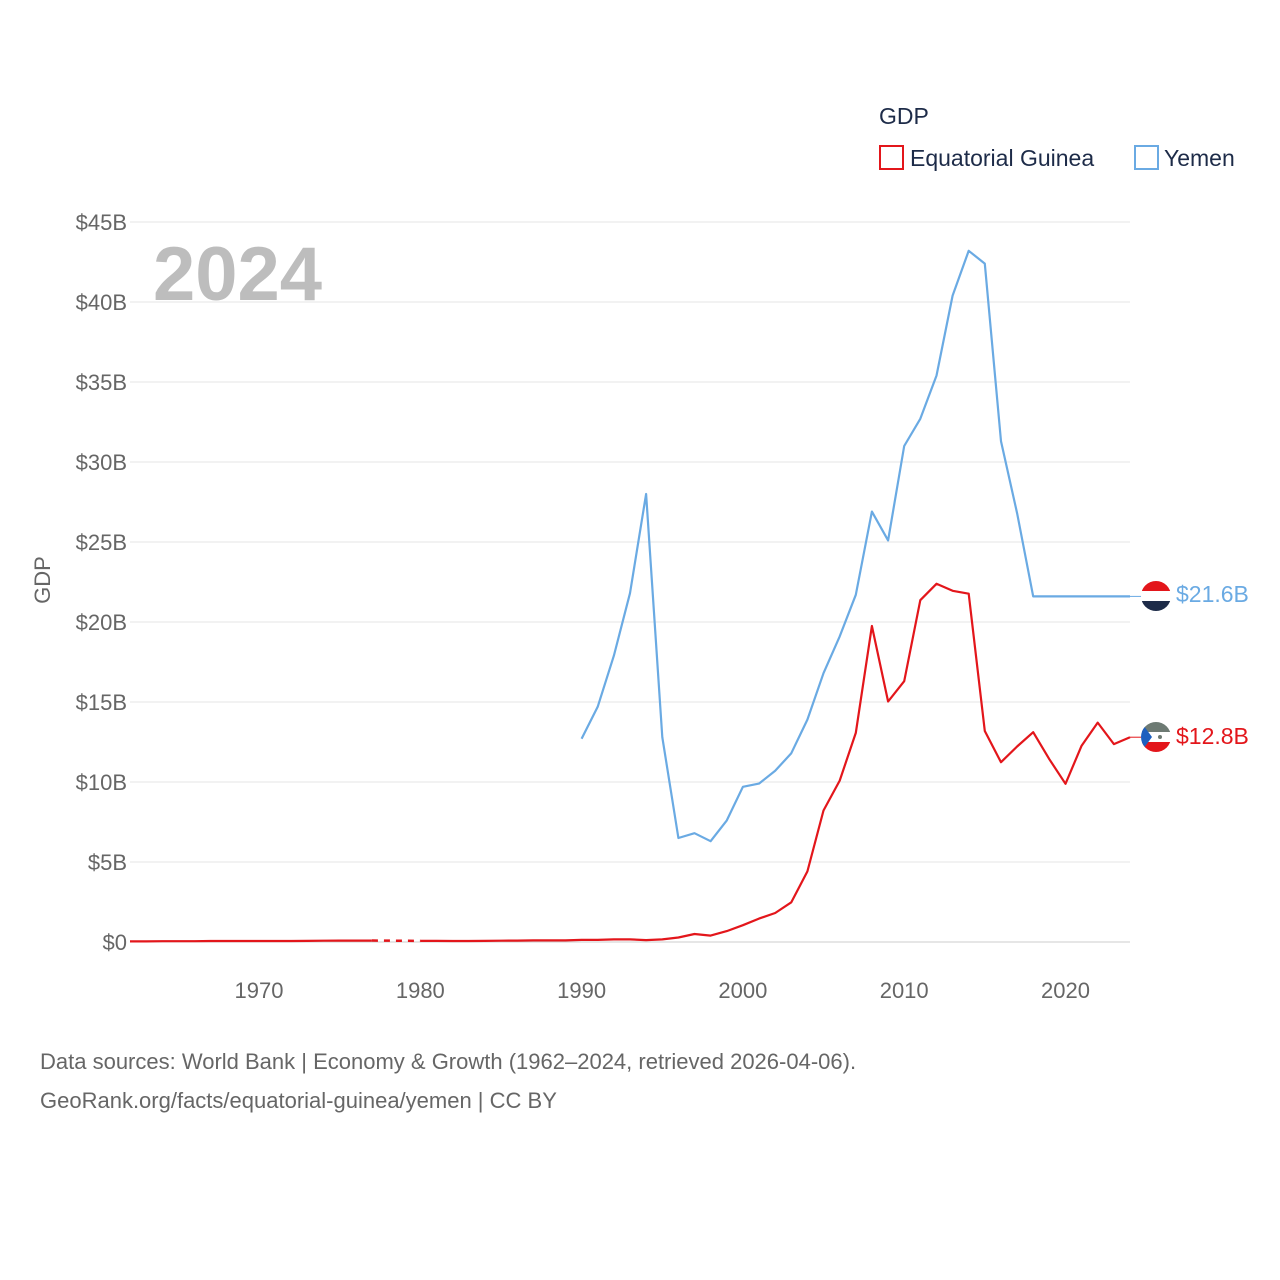 This screenshot has width=1280, height=1280. What do you see at coordinates (115, 942) in the screenshot?
I see `y-tick-label-0: $0` at bounding box center [115, 942].